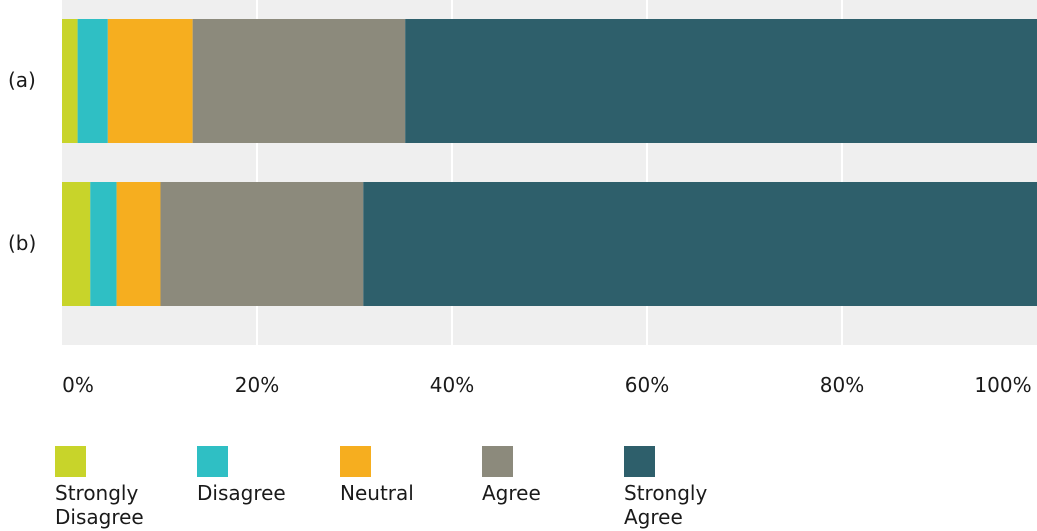 Image resolution: width=1037 pixels, height=531 pixels. I want to click on category-labels: (a) (b), so click(22, 161).